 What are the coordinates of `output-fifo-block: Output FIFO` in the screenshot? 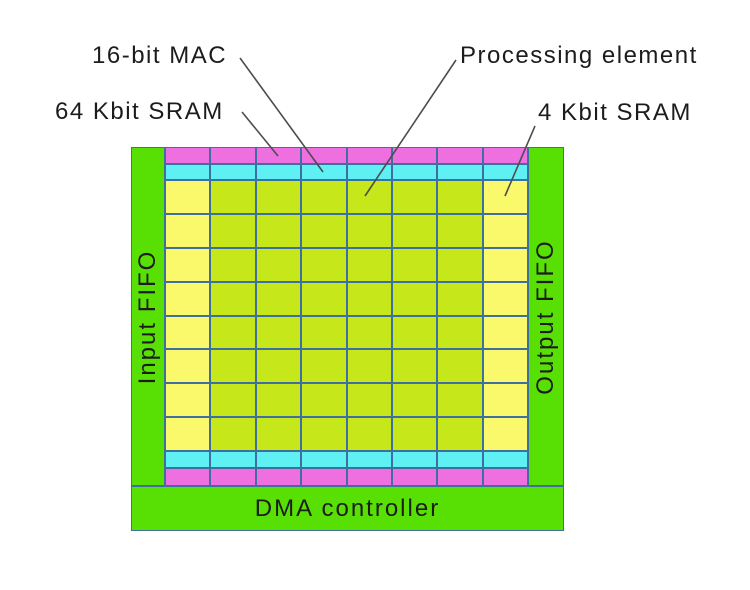 It's located at (546, 316).